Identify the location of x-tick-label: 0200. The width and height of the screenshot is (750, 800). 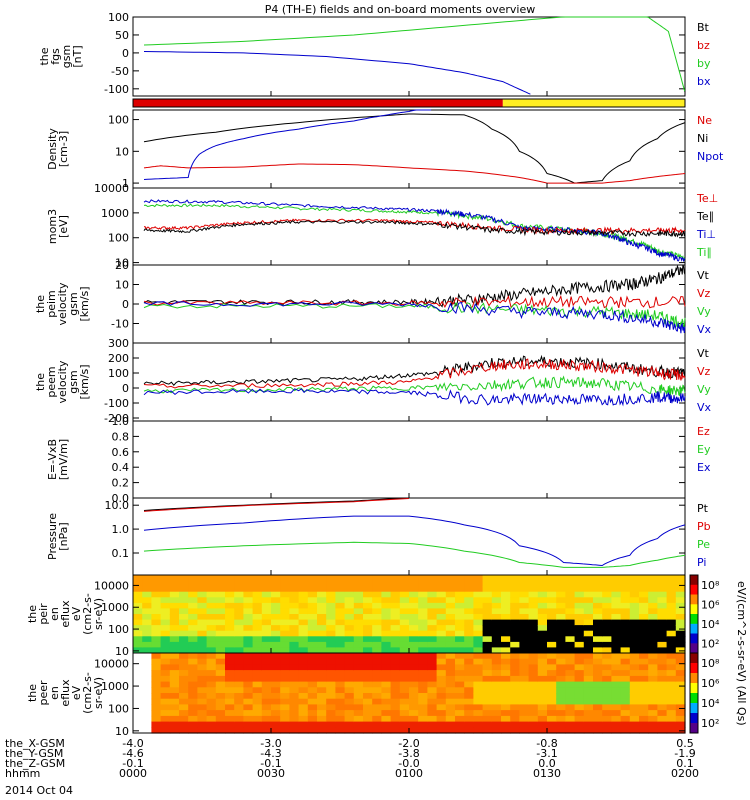
(685, 773).